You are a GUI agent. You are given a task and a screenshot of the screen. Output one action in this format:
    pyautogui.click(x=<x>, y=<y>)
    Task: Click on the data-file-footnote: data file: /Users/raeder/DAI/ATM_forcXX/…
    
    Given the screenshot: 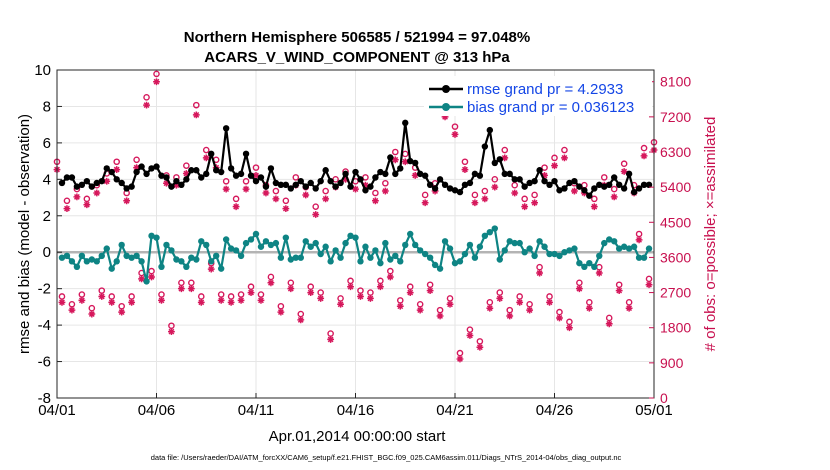 What is the action you would take?
    pyautogui.click(x=386, y=457)
    